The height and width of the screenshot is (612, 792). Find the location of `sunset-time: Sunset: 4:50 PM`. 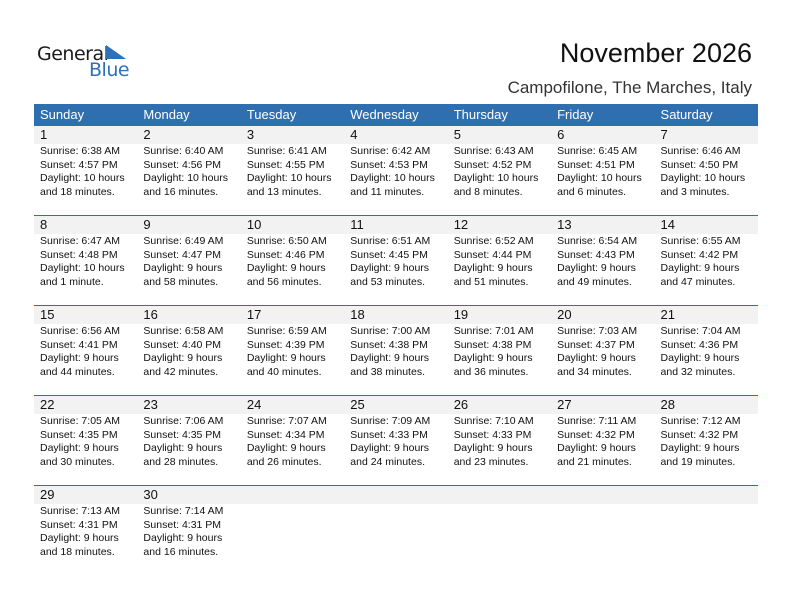

sunset-time: Sunset: 4:50 PM is located at coordinates (699, 164).